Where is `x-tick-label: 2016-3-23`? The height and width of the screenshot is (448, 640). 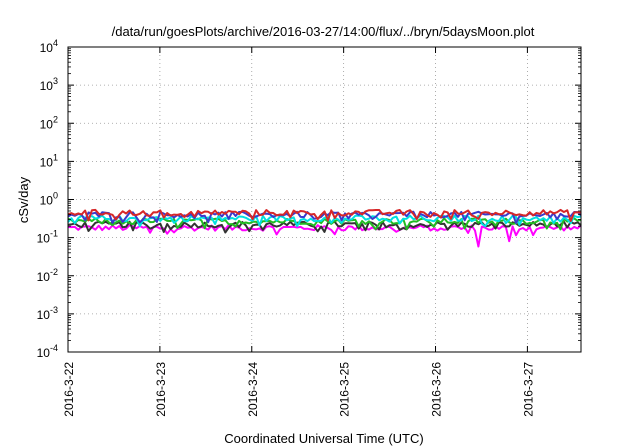 x-tick-label: 2016-3-23 is located at coordinates (161, 389).